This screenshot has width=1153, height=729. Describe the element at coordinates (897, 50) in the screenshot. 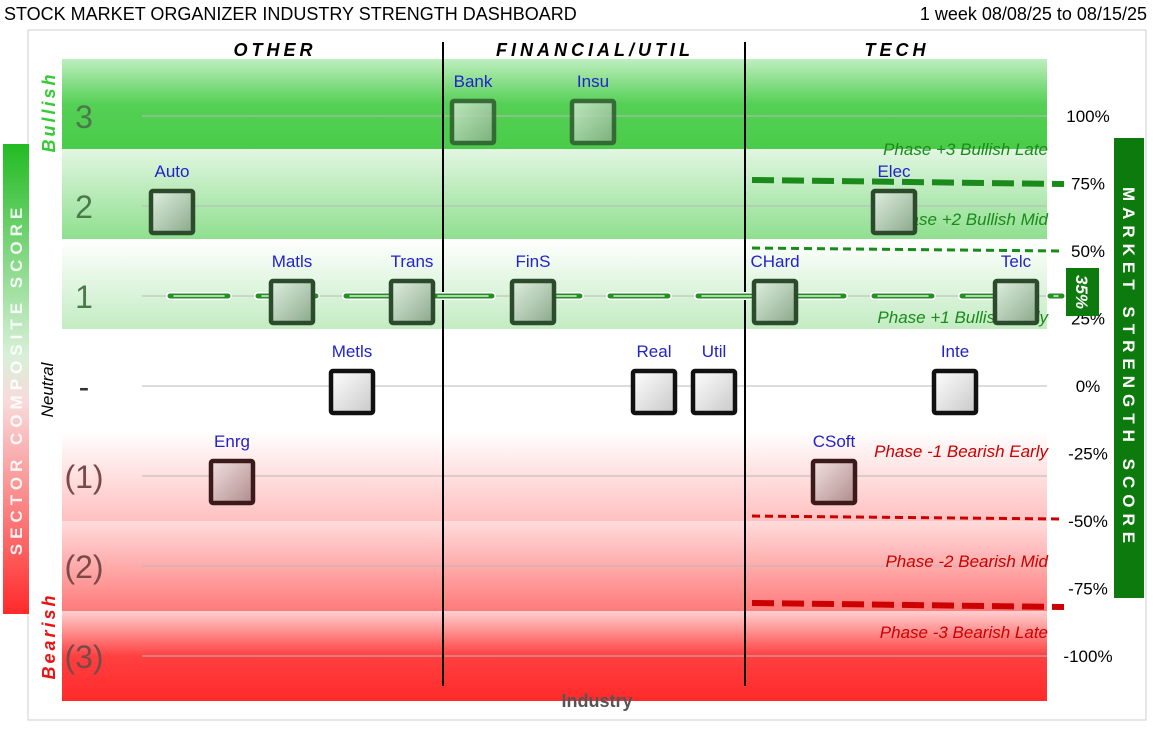

I see `sector-header-tech: TECH` at that location.